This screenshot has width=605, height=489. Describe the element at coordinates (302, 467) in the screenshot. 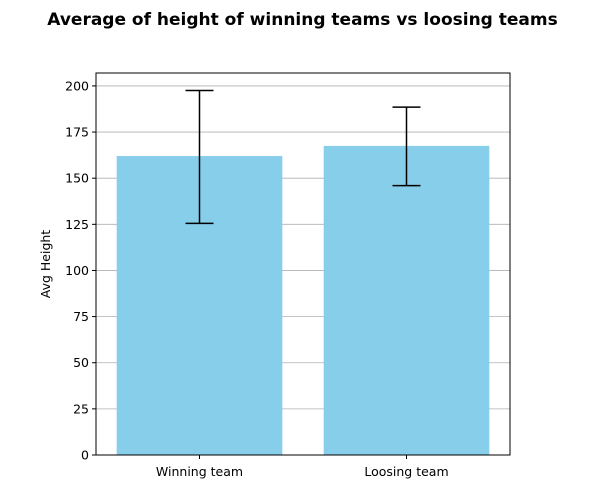

I see `x-axis-ticks: Winning team Loosing team` at that location.